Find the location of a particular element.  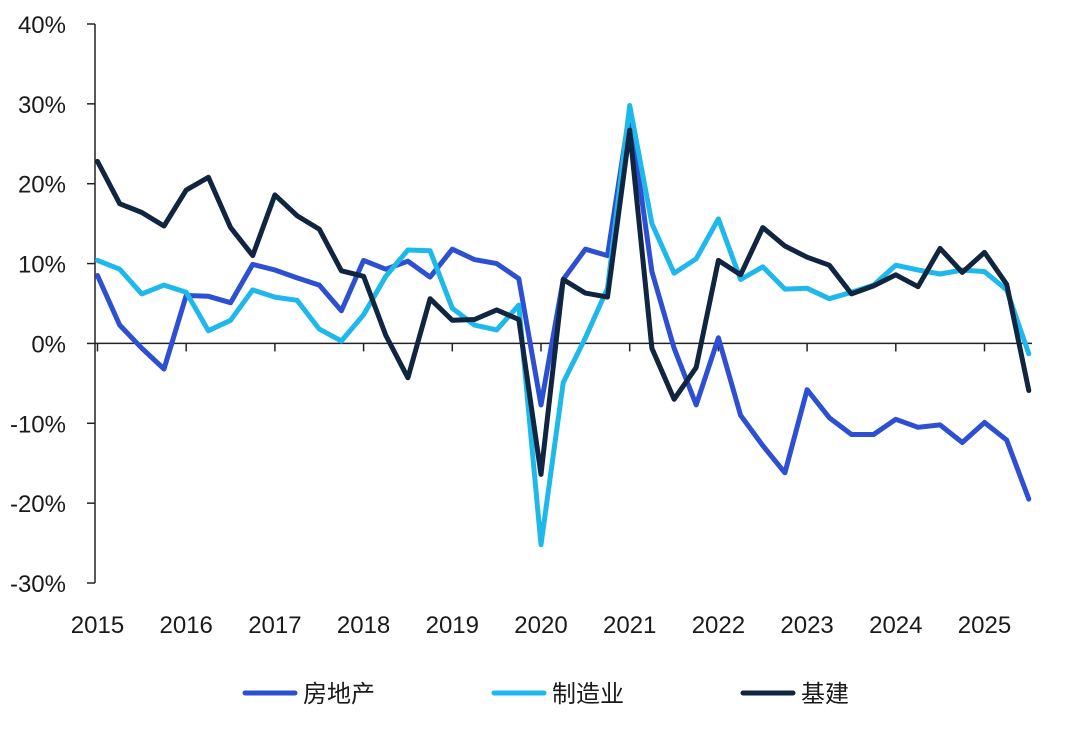

x-tick-label: 2019 is located at coordinates (452, 625).